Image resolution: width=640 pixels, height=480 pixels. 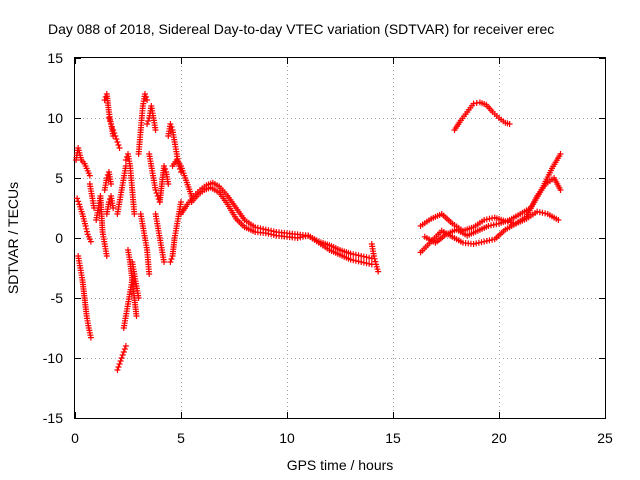 What do you see at coordinates (340, 465) in the screenshot?
I see `x-axis-label: GPS time / hours` at bounding box center [340, 465].